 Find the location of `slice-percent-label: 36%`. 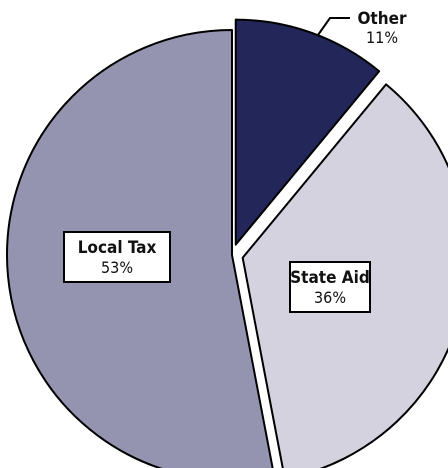

slice-percent-label: 36% is located at coordinates (330, 297).